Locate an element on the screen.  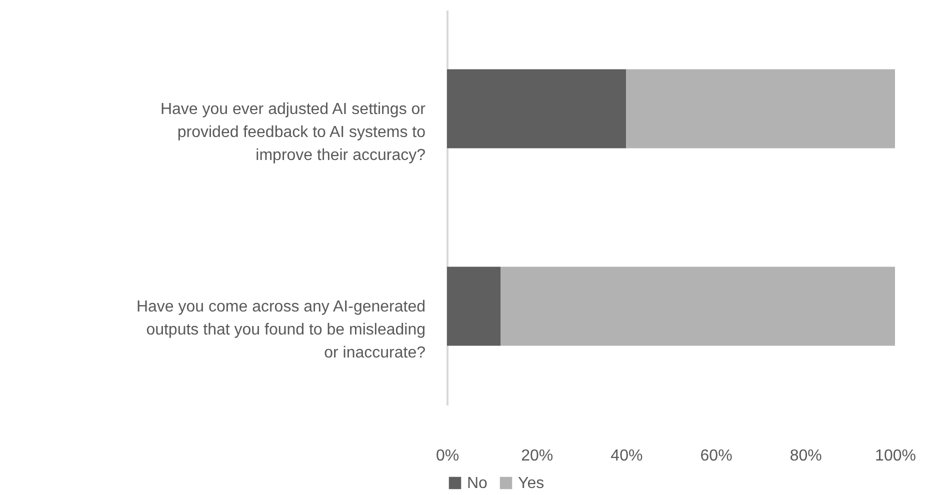
legend-label: No is located at coordinates (477, 483).